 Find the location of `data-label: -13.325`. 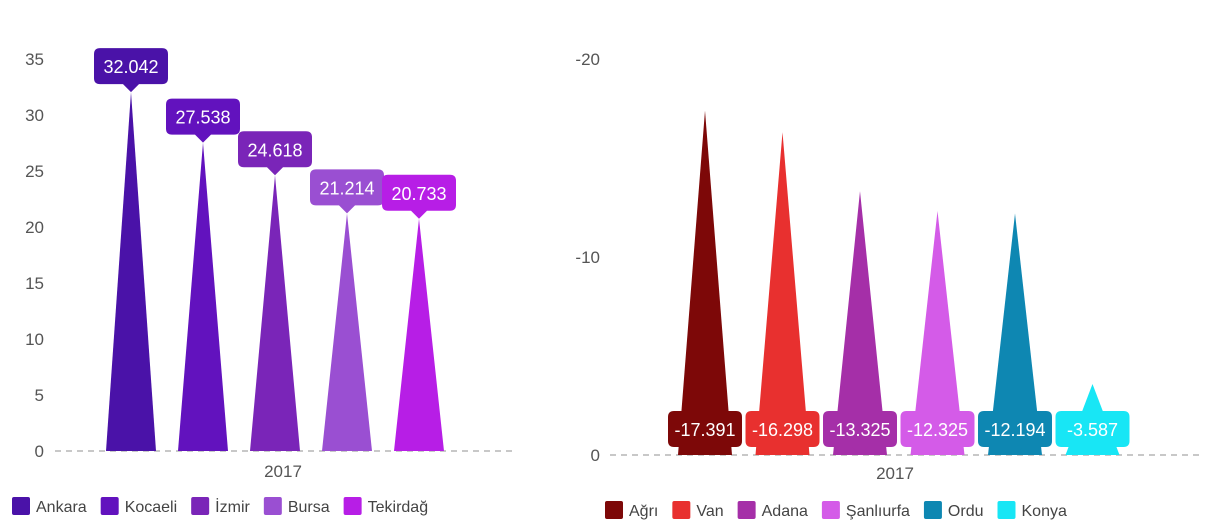

data-label: -13.325 is located at coordinates (859, 430).